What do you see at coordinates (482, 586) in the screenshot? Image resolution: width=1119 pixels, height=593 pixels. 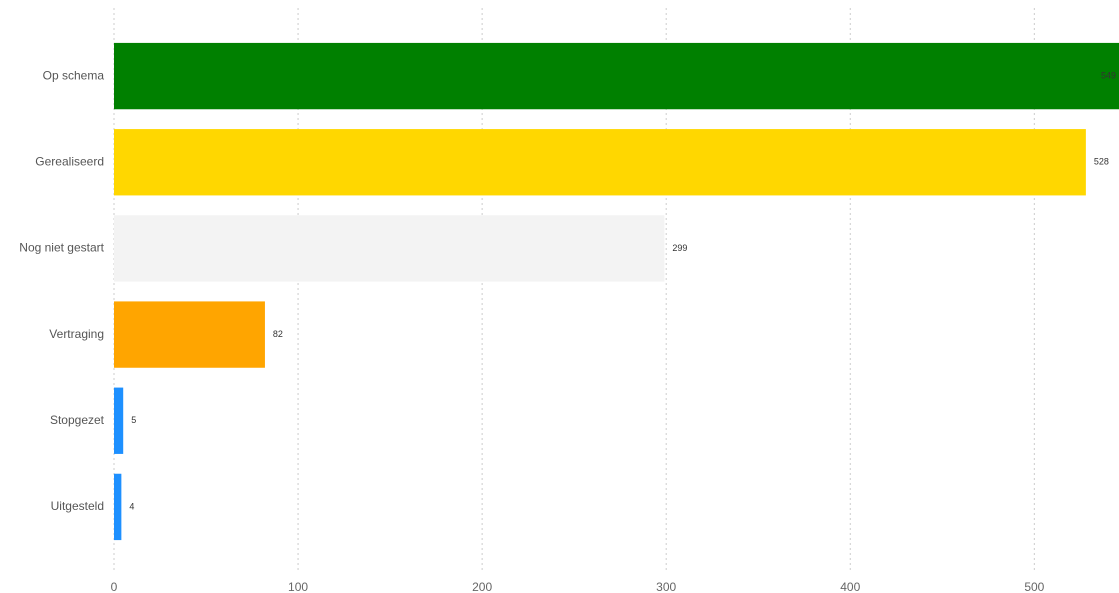 I see `x-tick-label: 200` at bounding box center [482, 586].